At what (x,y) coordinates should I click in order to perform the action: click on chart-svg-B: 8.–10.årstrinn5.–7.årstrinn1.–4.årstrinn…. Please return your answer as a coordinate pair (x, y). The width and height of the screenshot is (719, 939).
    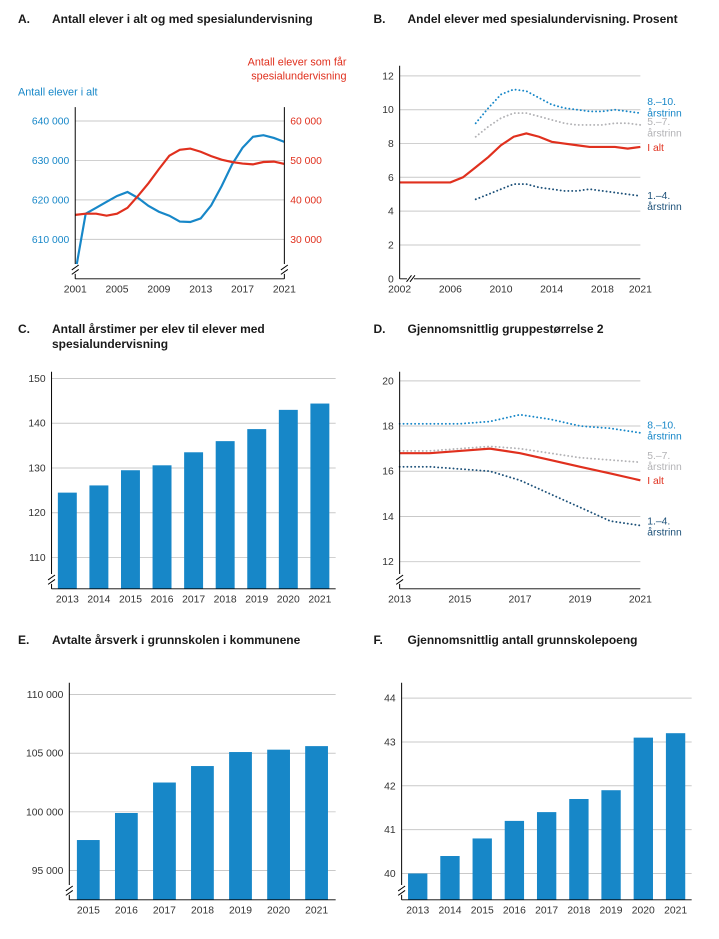
    Looking at the image, I should click on (532, 180).